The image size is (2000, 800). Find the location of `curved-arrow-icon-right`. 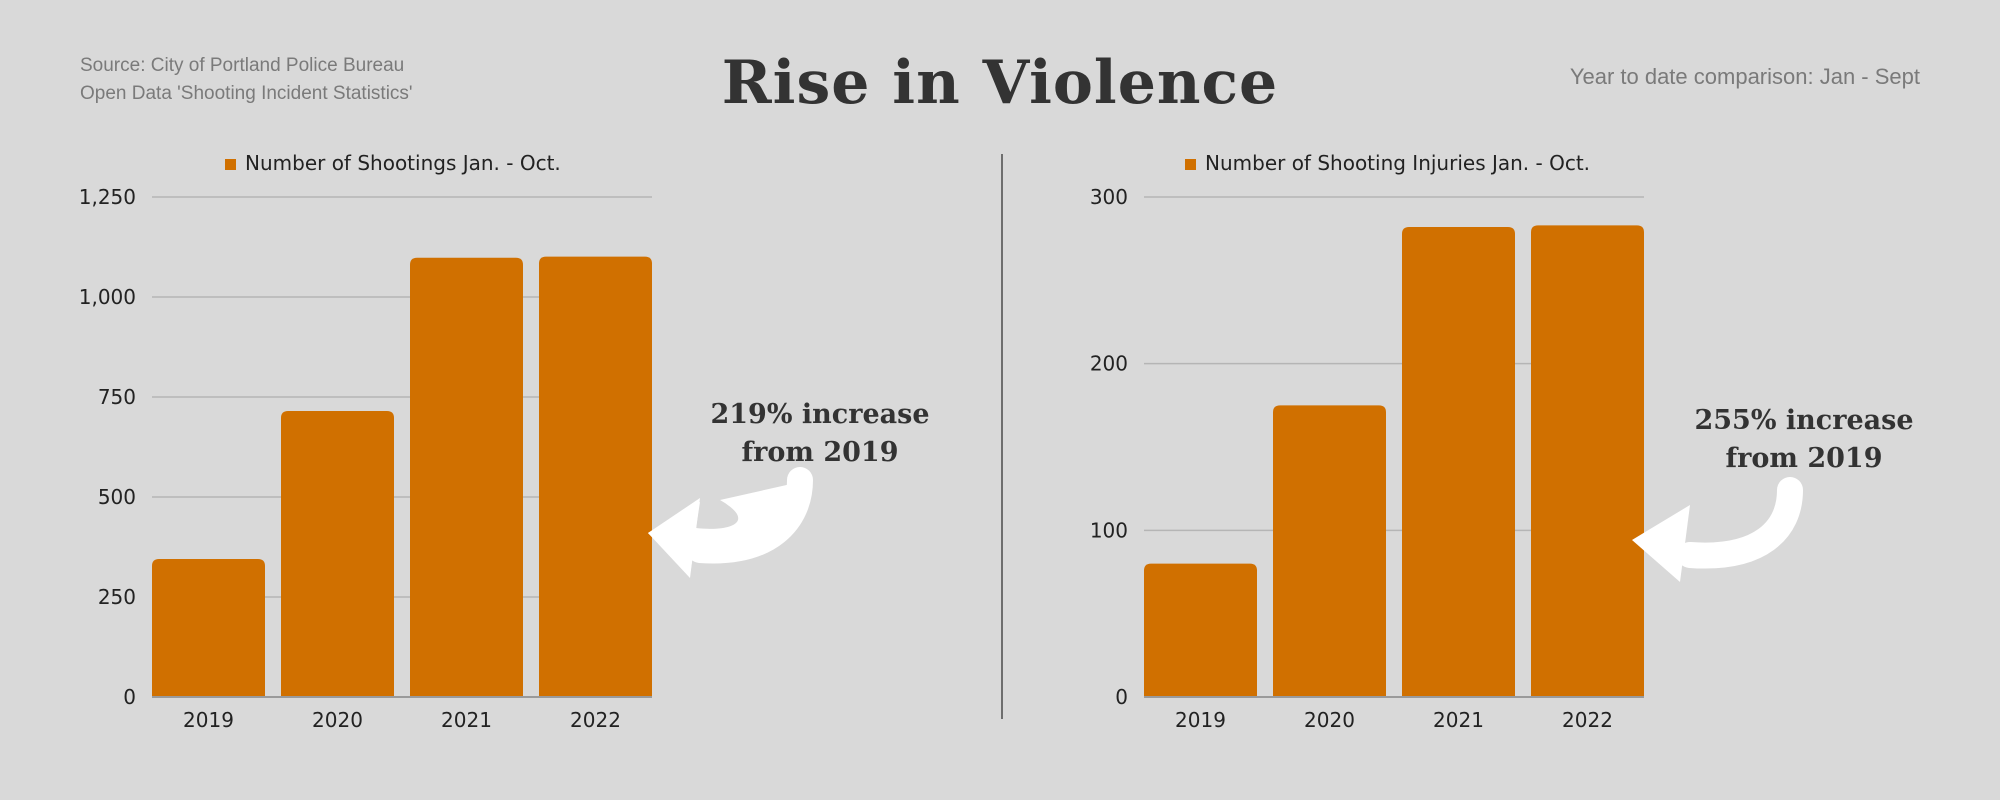

curved-arrow-icon-right is located at coordinates (1717, 529).